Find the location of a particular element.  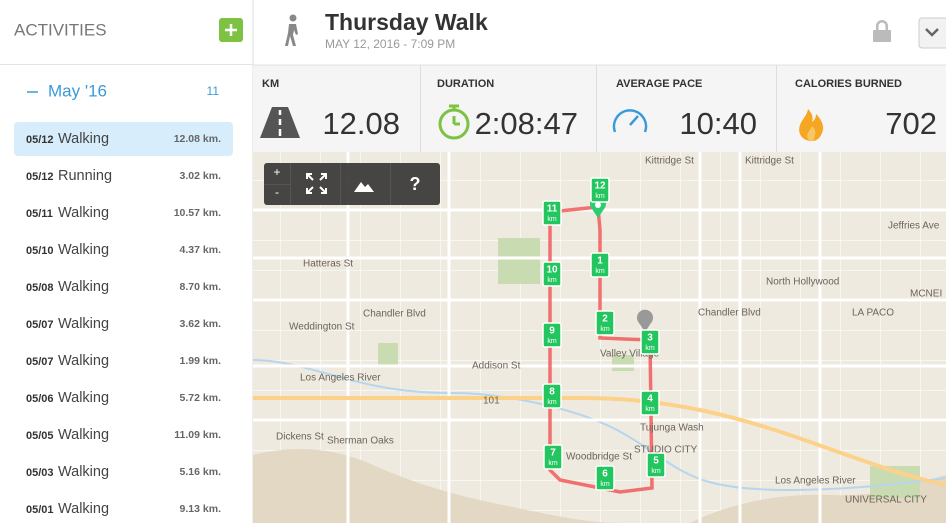

marker-number: 1 is located at coordinates (600, 261).